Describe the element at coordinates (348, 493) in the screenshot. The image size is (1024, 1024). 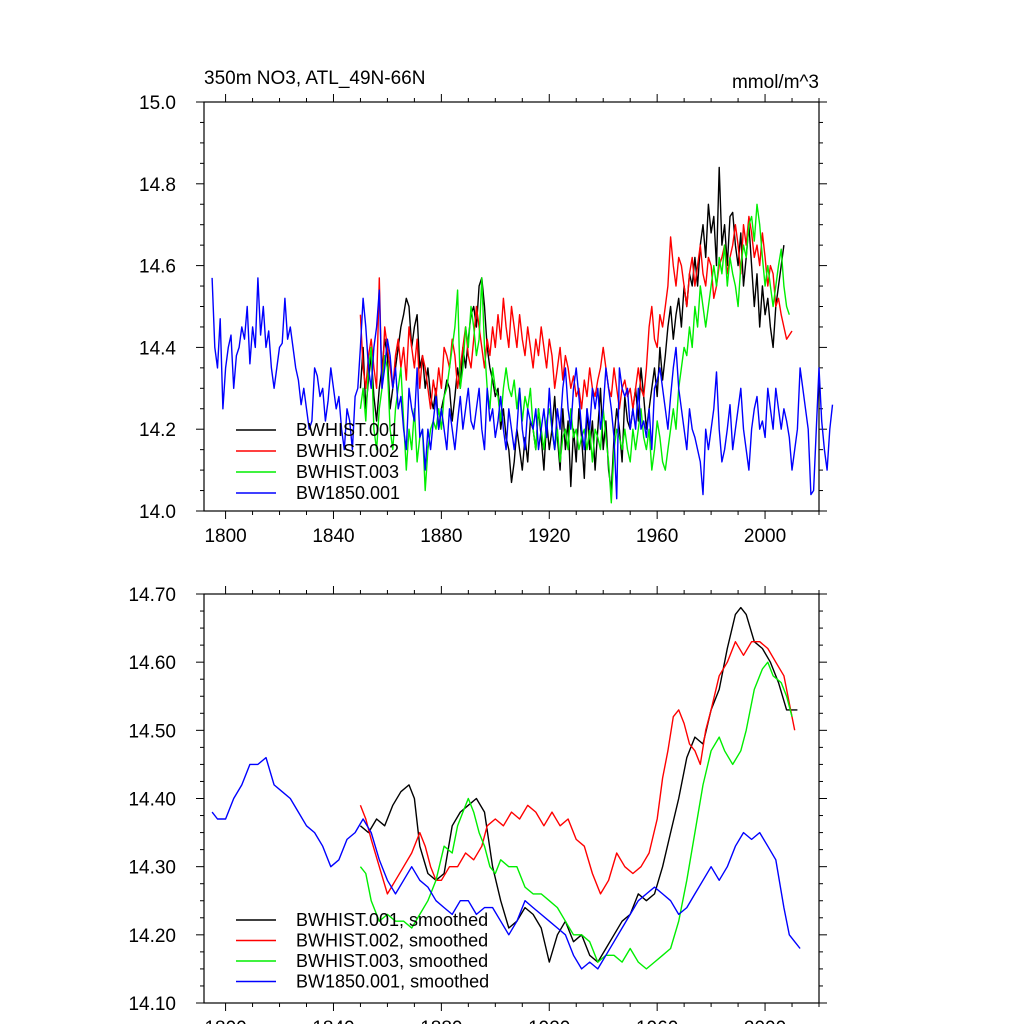
I see `legend-label: BW1850.001` at that location.